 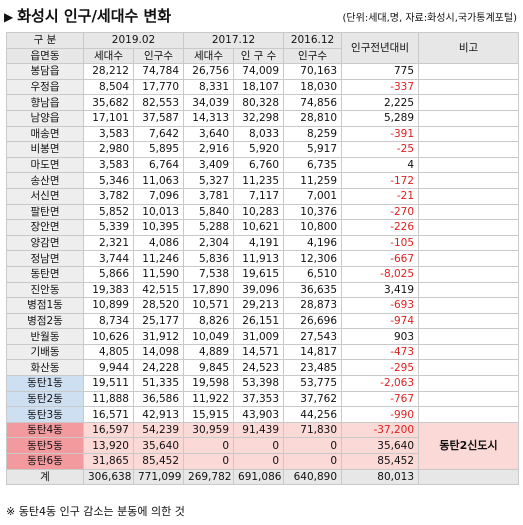 I want to click on change-cell: 85,452, so click(x=380, y=461).